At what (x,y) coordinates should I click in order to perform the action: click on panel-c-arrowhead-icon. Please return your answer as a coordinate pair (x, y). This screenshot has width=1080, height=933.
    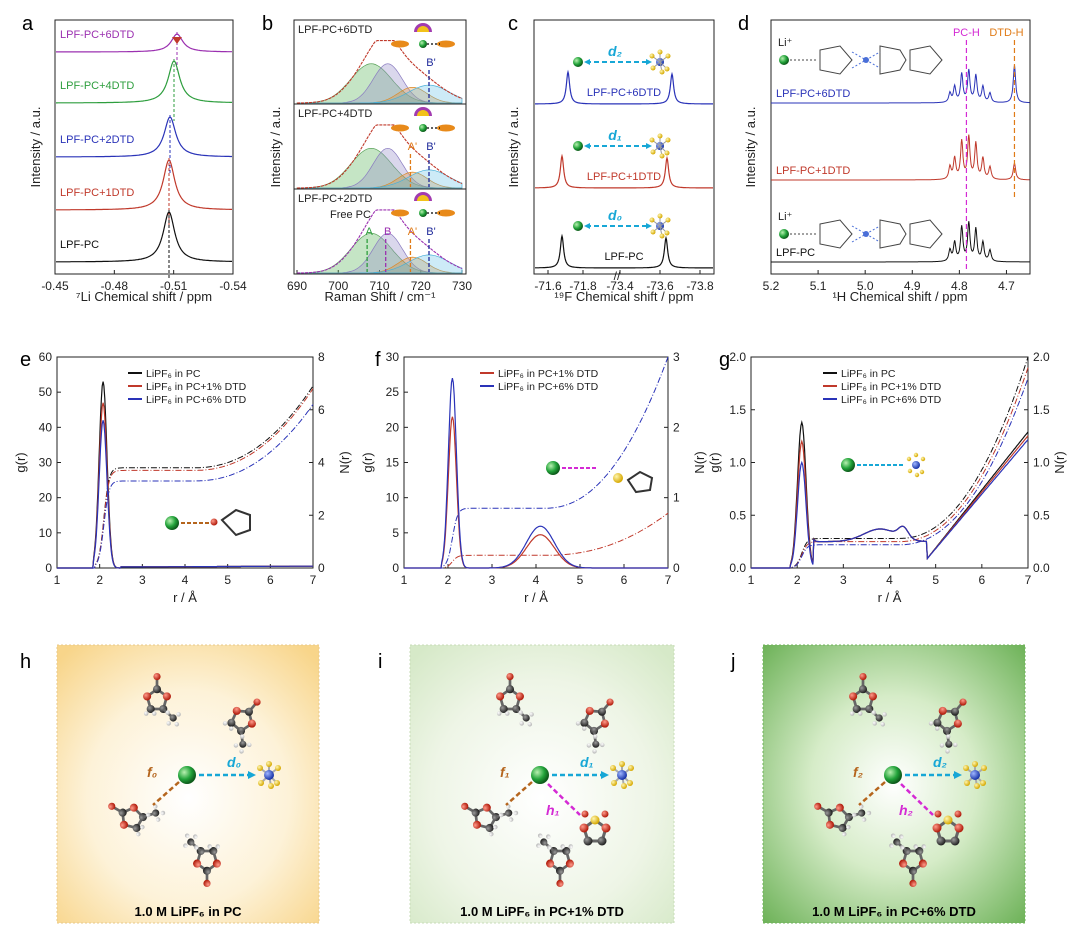
    Looking at the image, I should click on (587, 226).